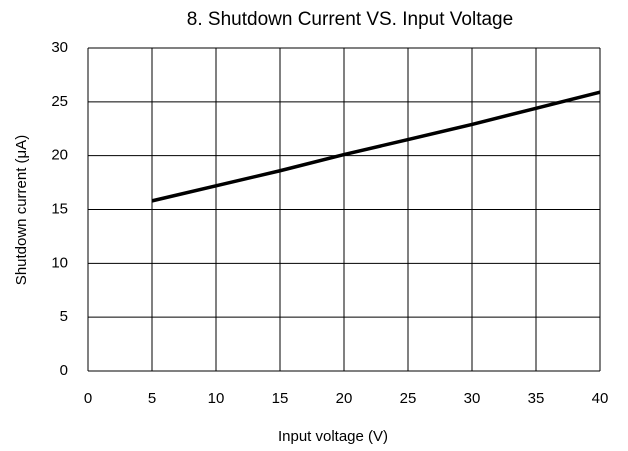 The height and width of the screenshot is (451, 628). Describe the element at coordinates (59, 262) in the screenshot. I see `y-tick-label: 10` at that location.